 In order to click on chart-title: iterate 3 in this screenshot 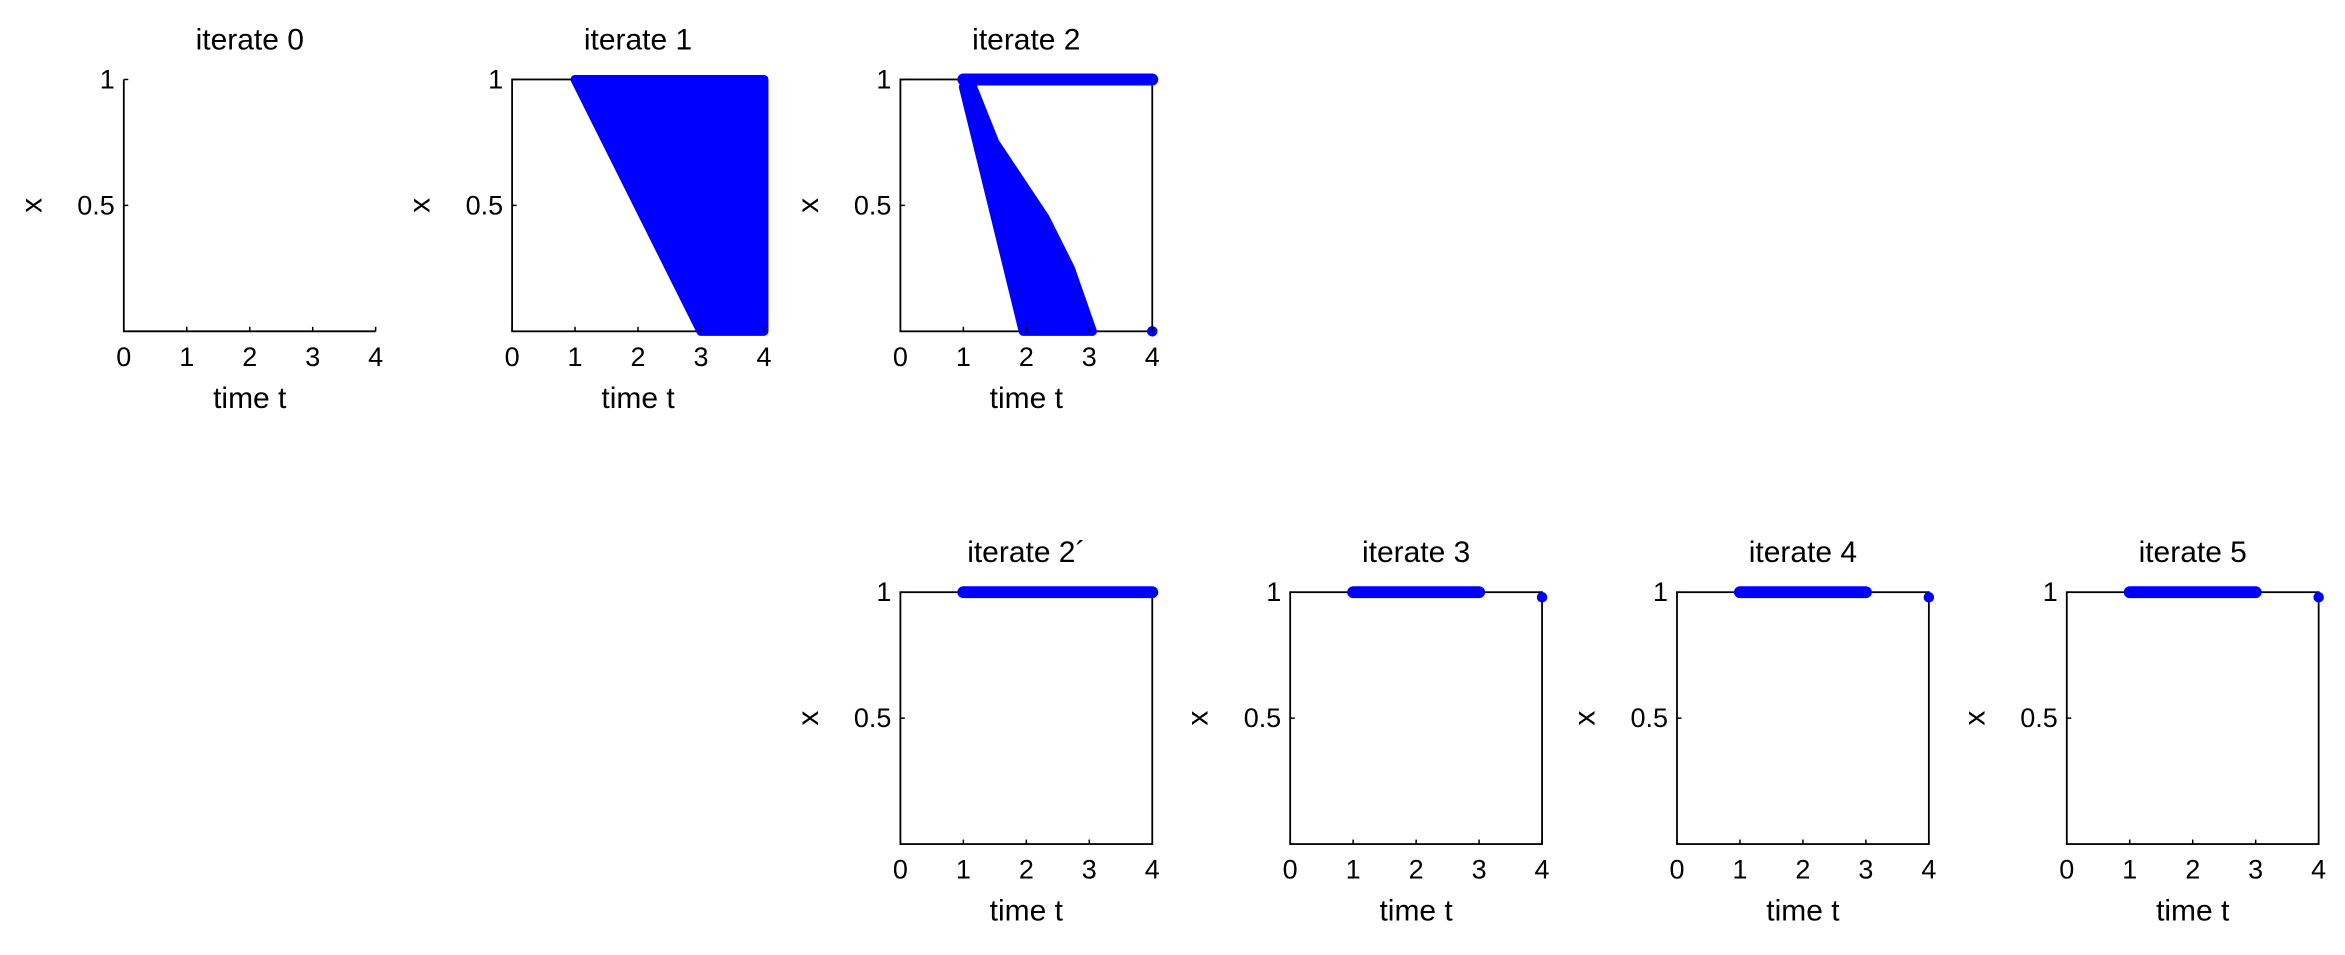, I will do `click(1416, 552)`.